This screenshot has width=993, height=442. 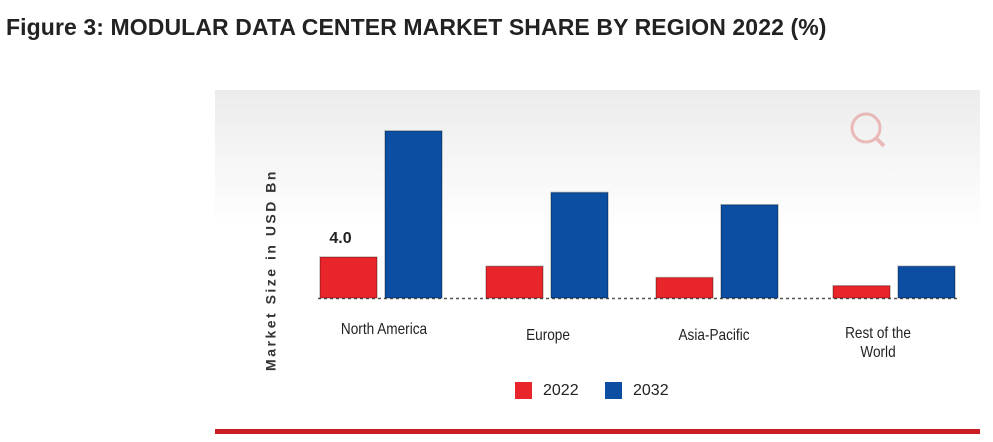 What do you see at coordinates (868, 130) in the screenshot?
I see `watermark` at bounding box center [868, 130].